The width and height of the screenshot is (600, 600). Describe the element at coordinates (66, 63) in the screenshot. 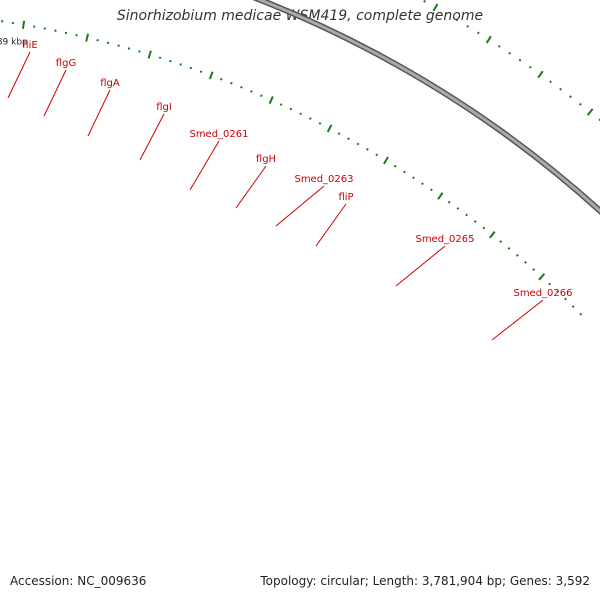

I see `gene-label-flgG: flgG` at that location.